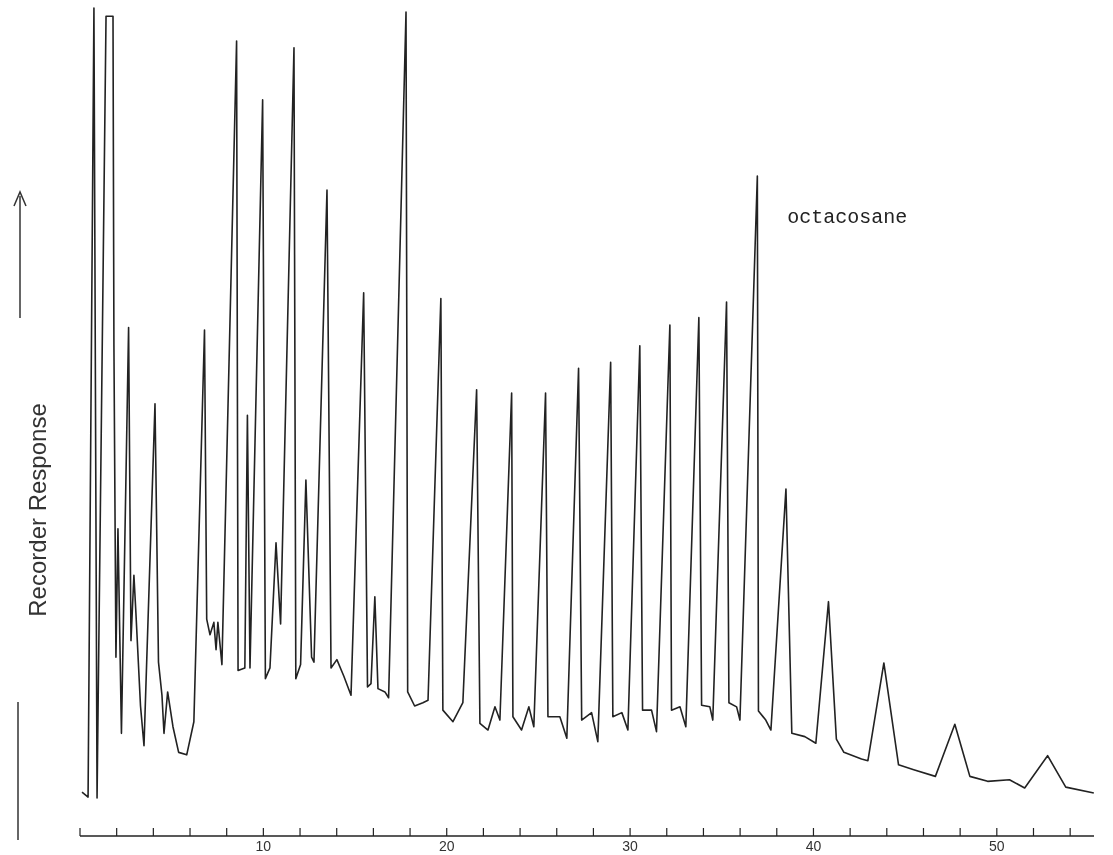 The height and width of the screenshot is (855, 1113). I want to click on x-tick-label: 40, so click(813, 846).